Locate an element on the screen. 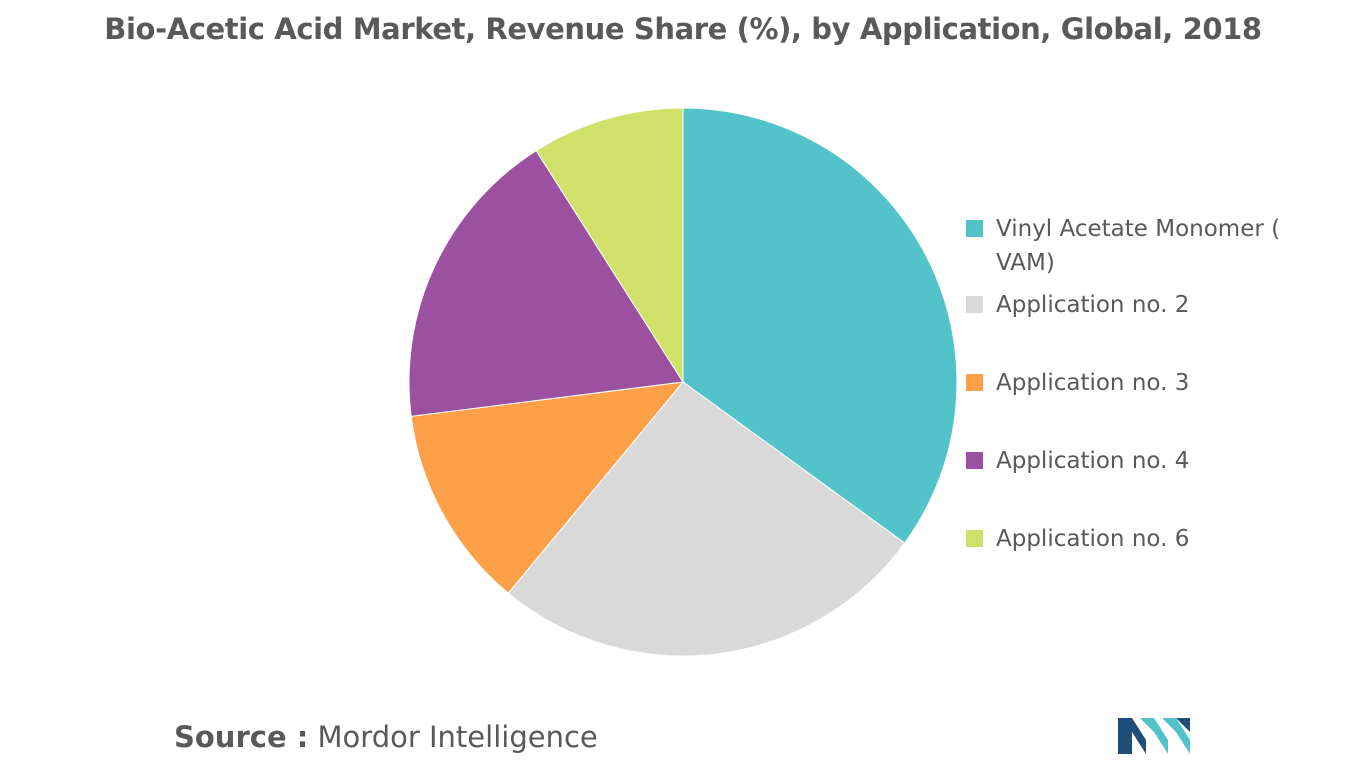 This screenshot has height=768, width=1366. source-value: Mordor Intelligence is located at coordinates (457, 737).